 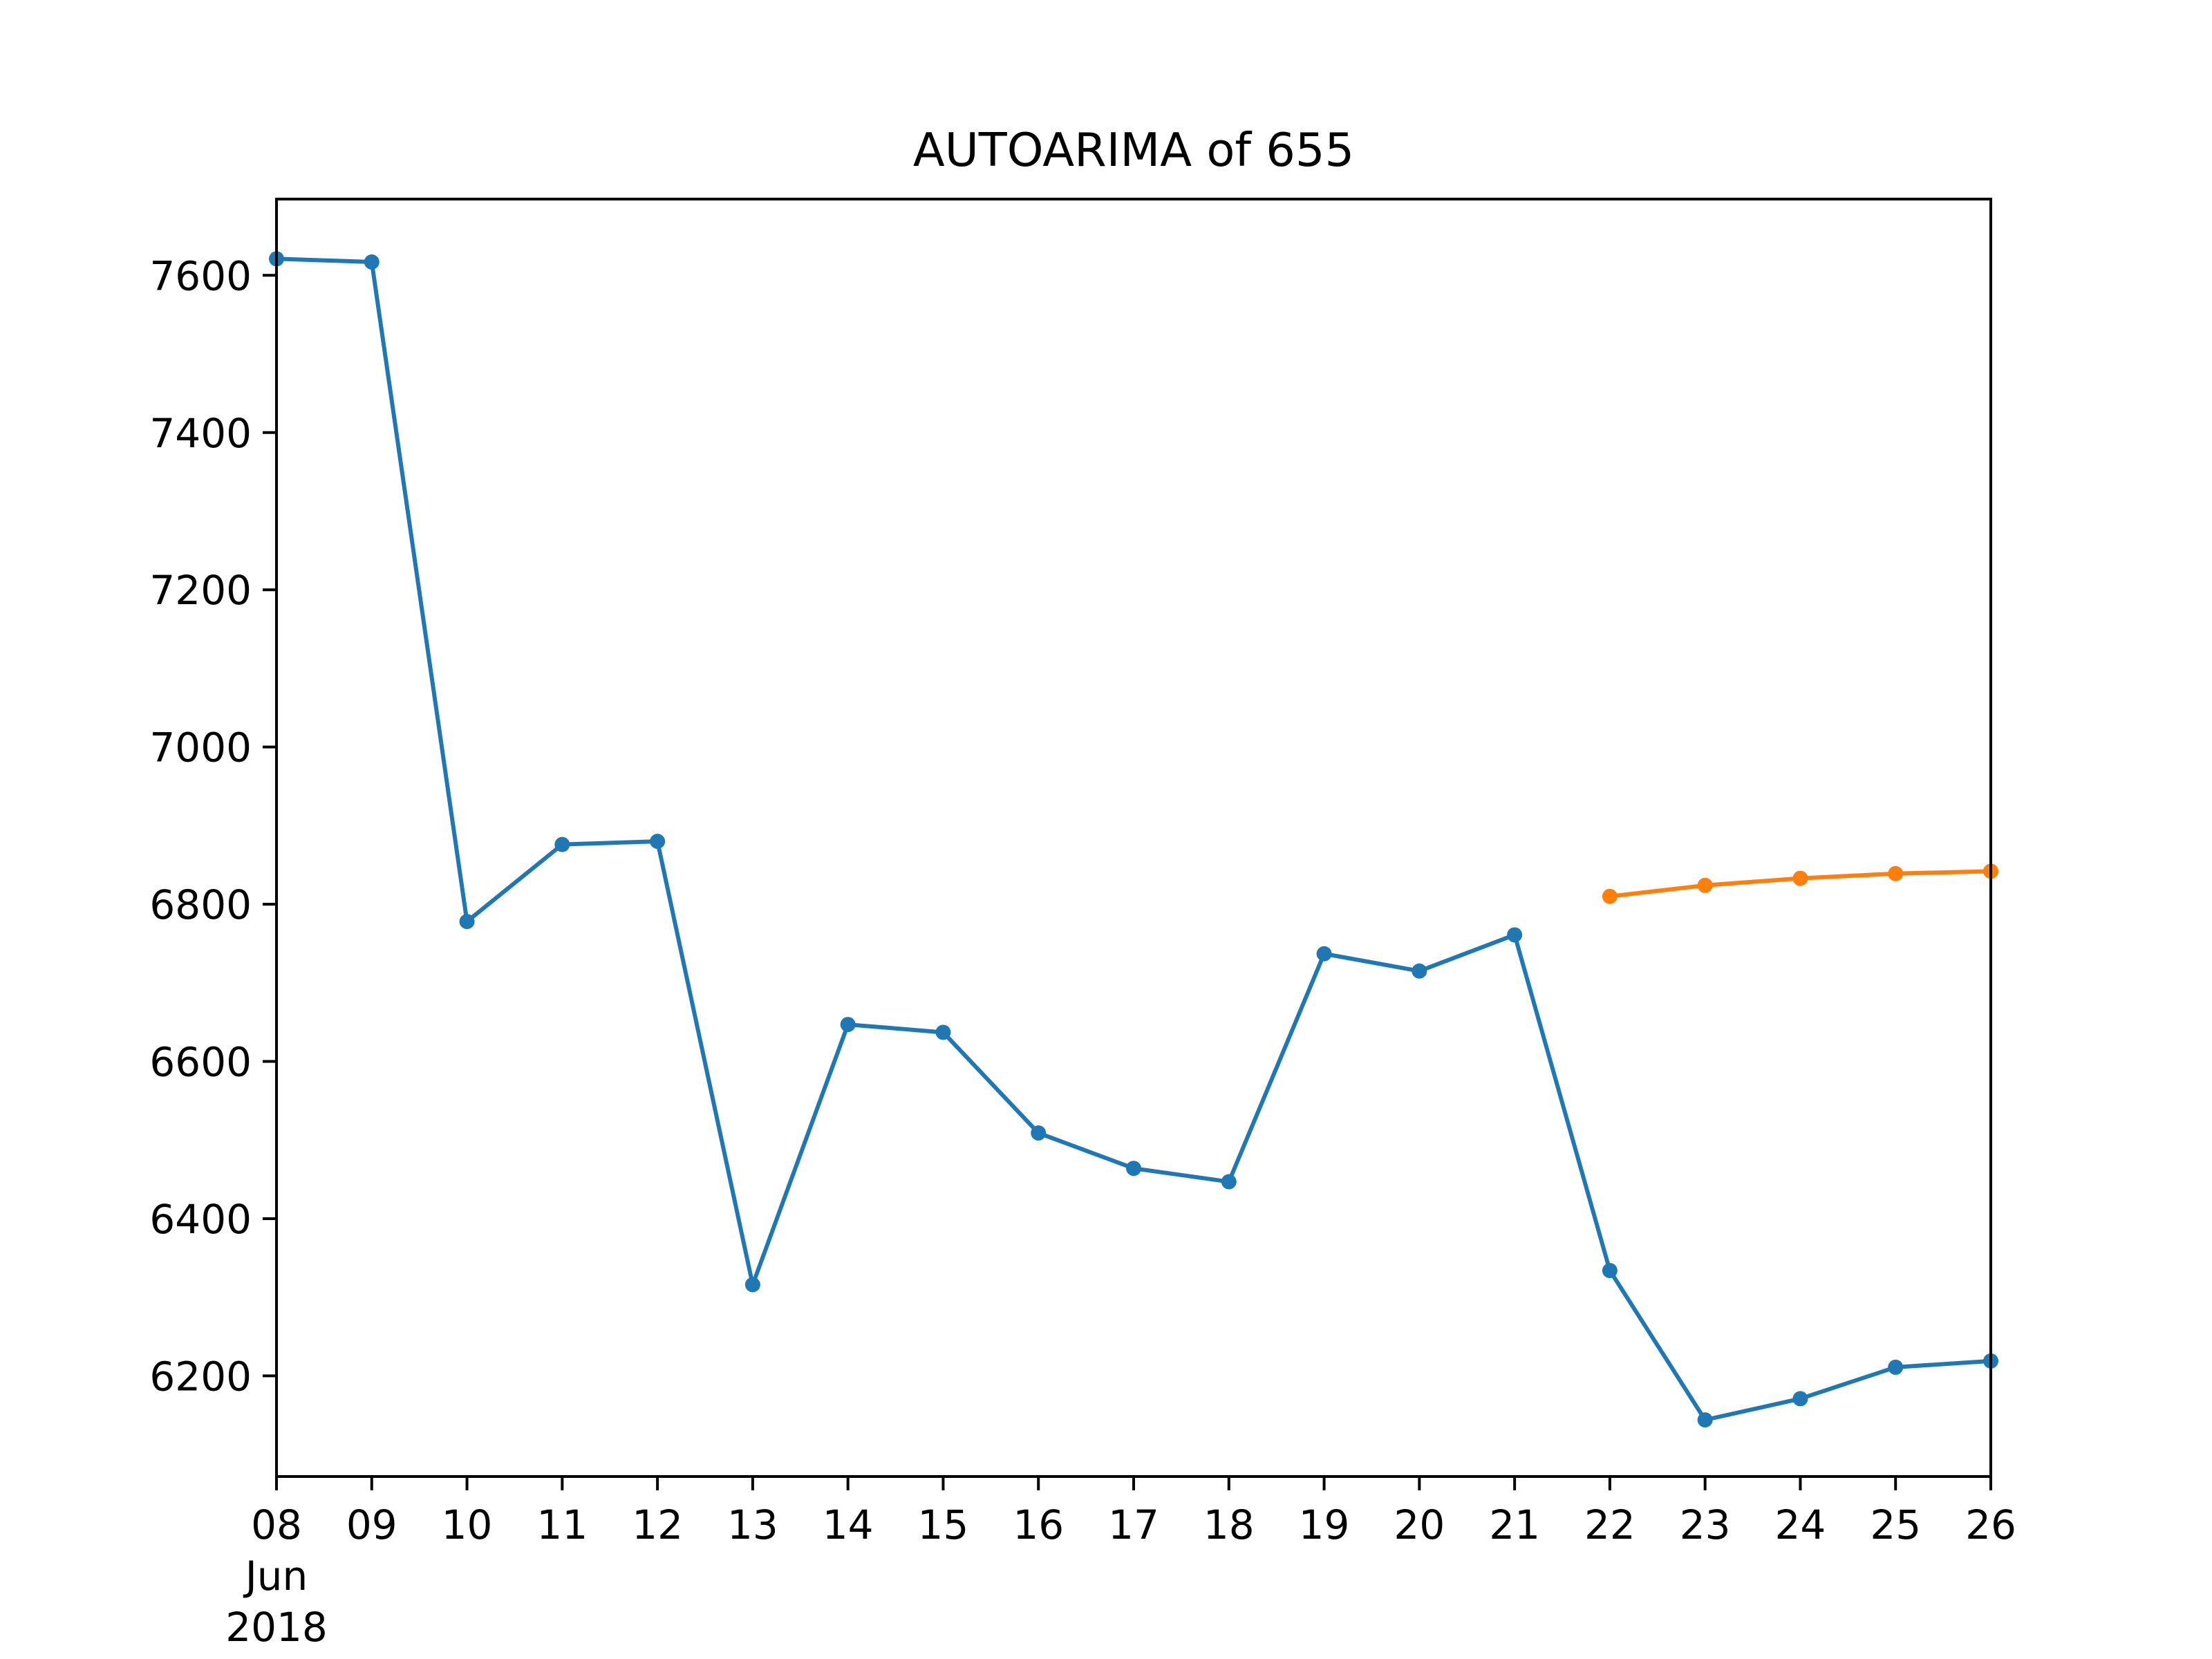 What do you see at coordinates (657, 1525) in the screenshot?
I see `x-tick-label: 12` at bounding box center [657, 1525].